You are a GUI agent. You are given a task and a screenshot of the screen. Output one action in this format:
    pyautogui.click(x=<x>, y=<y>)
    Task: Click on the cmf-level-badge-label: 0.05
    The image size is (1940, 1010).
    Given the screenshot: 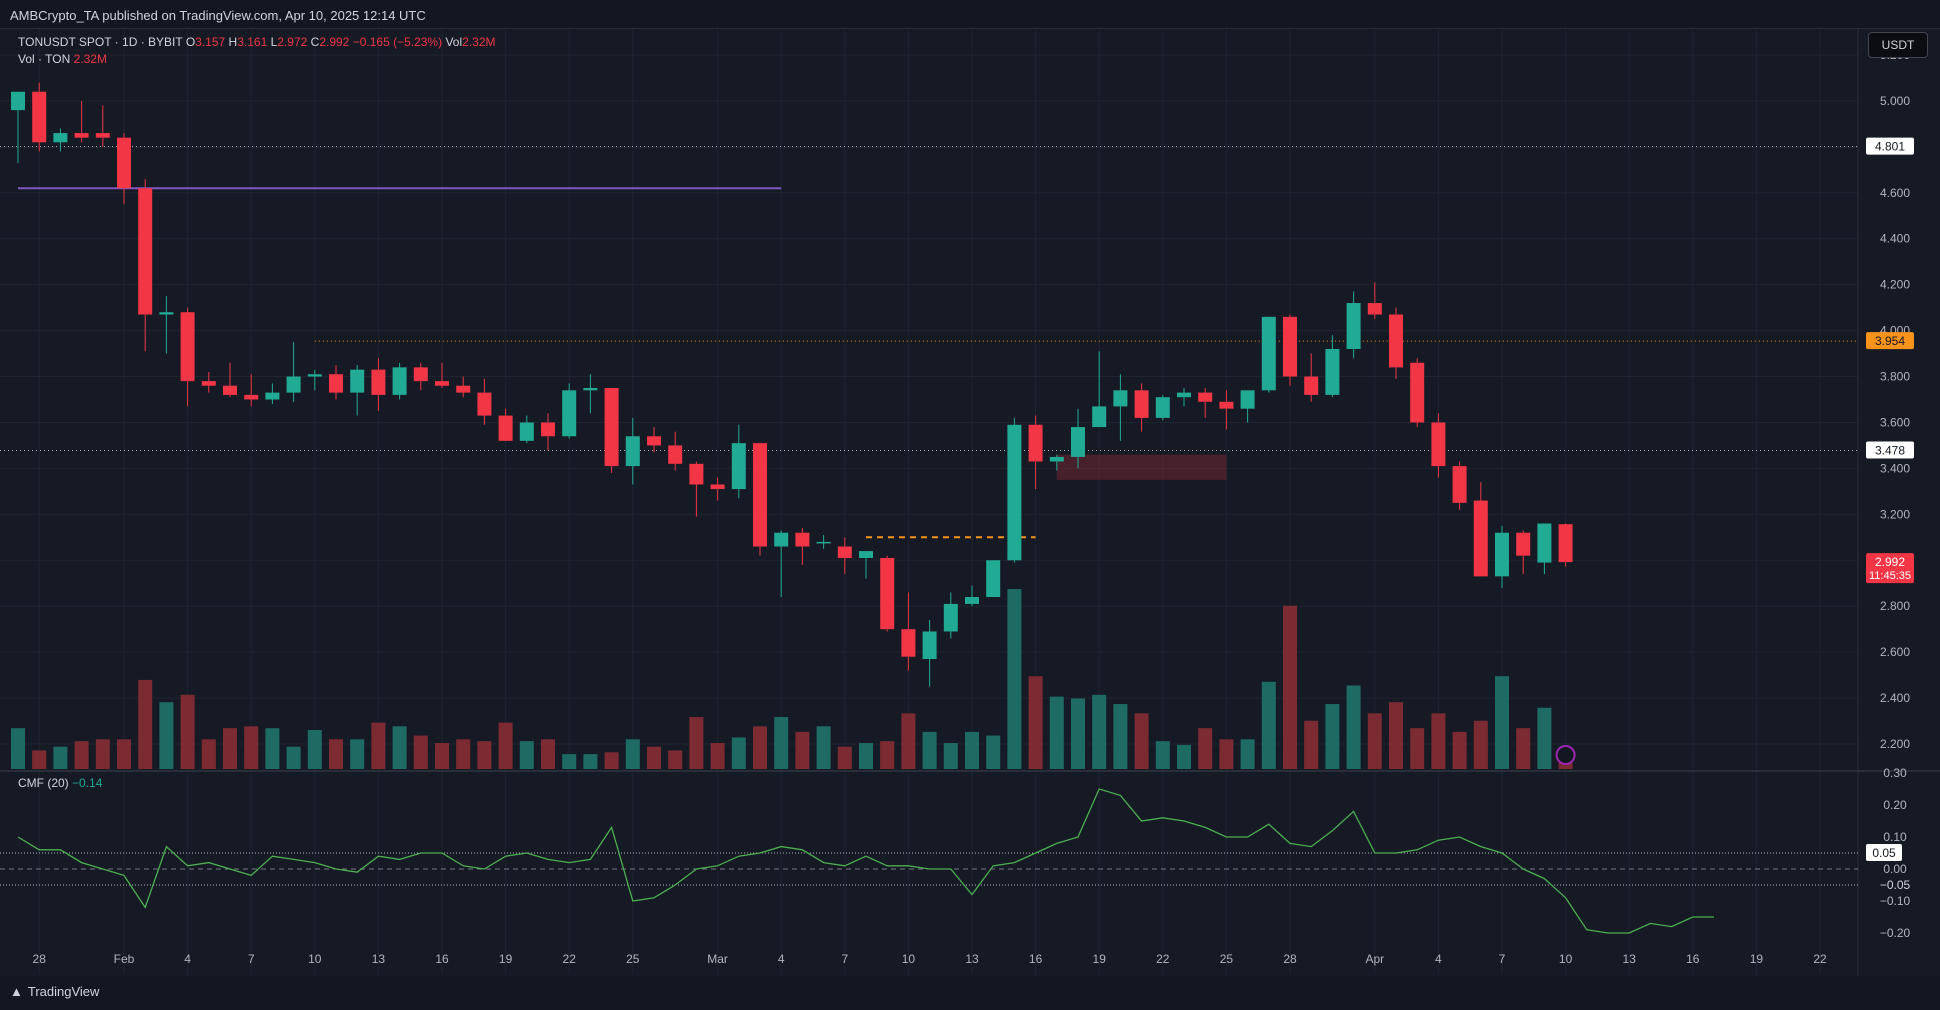 What is the action you would take?
    pyautogui.click(x=1884, y=853)
    